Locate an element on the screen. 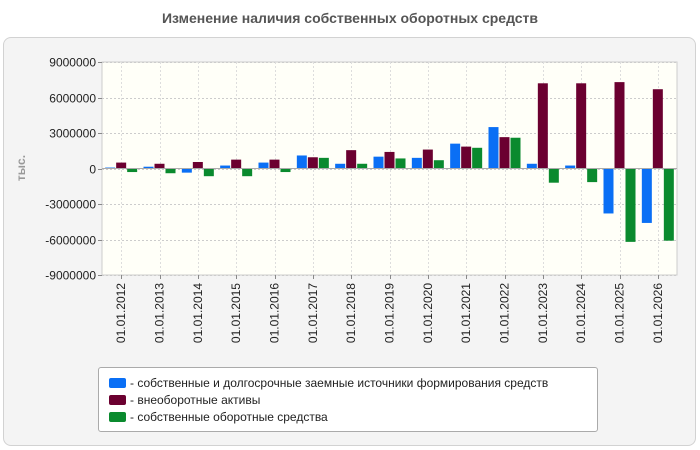 The width and height of the screenshot is (700, 450). x-tick-label: 01.01.2019 is located at coordinates (390, 313).